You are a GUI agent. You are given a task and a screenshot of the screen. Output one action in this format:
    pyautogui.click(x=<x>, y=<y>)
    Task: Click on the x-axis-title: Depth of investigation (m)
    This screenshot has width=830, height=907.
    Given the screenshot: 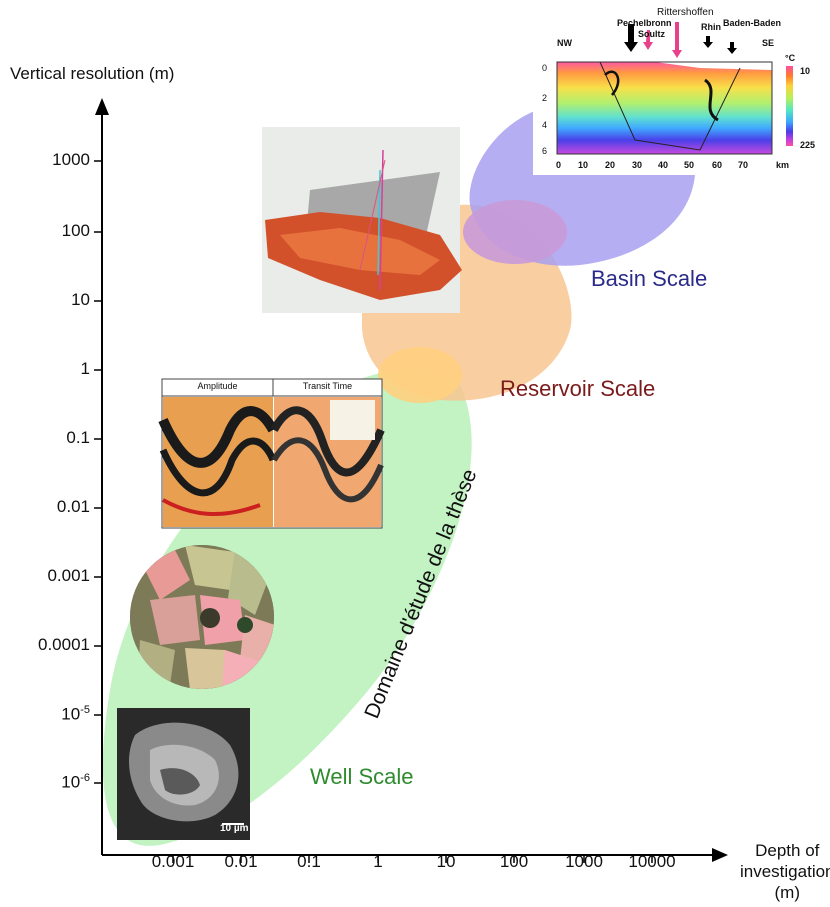 What is the action you would take?
    pyautogui.click(x=785, y=871)
    